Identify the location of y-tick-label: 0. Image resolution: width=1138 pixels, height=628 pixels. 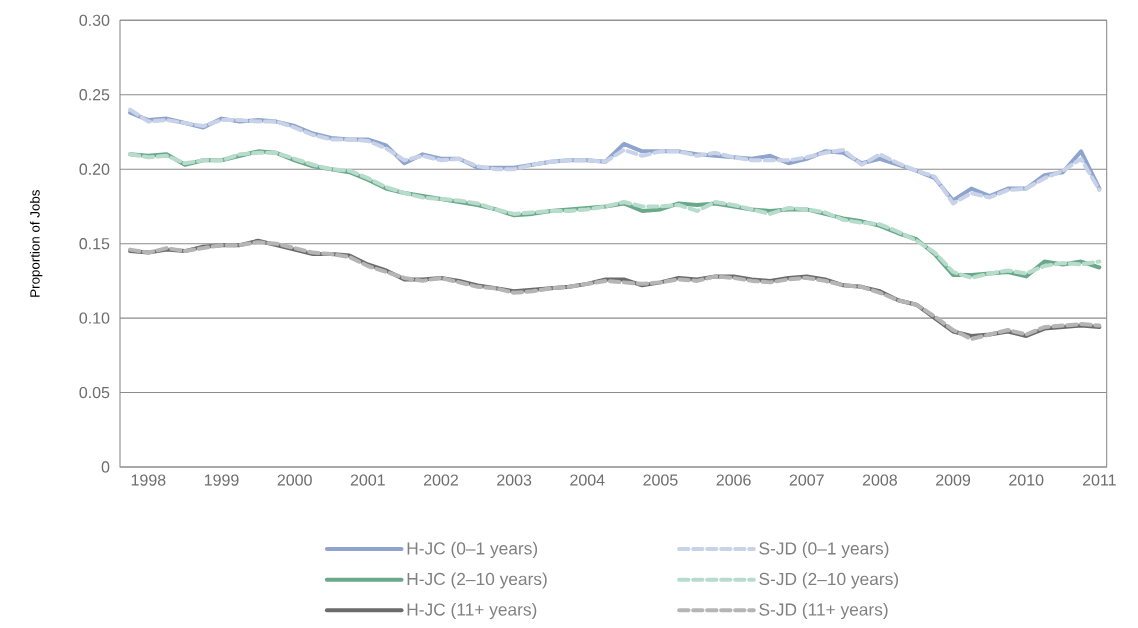
(105, 467).